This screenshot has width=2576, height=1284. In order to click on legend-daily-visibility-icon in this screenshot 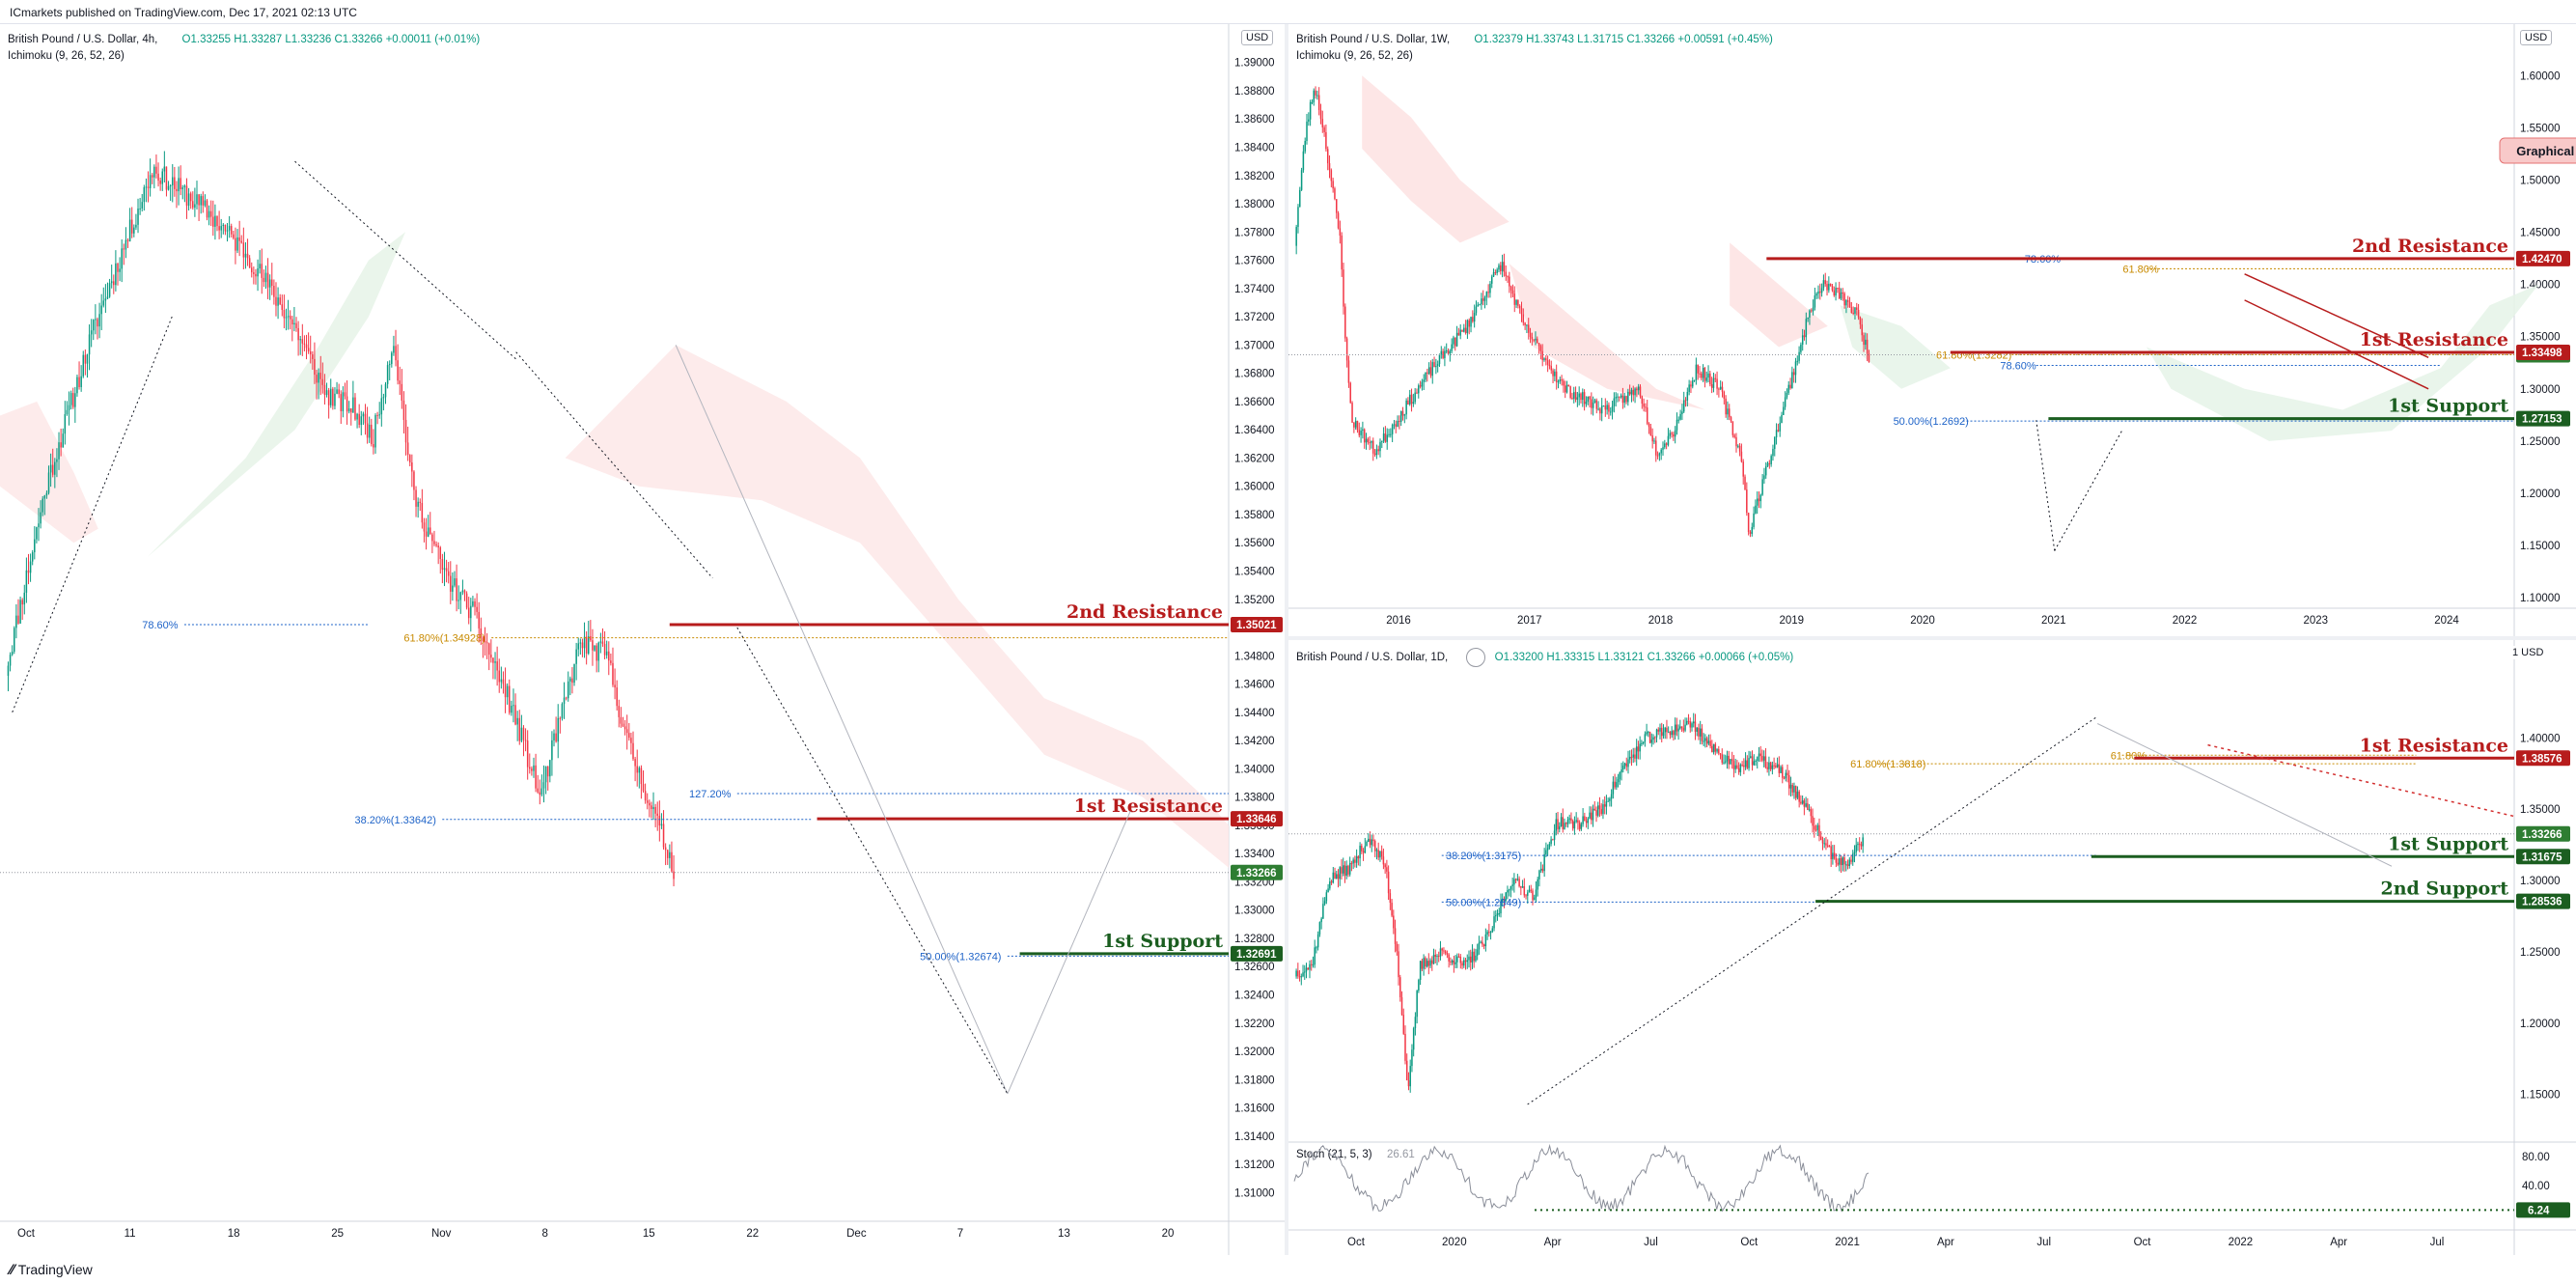, I will do `click(1476, 658)`.